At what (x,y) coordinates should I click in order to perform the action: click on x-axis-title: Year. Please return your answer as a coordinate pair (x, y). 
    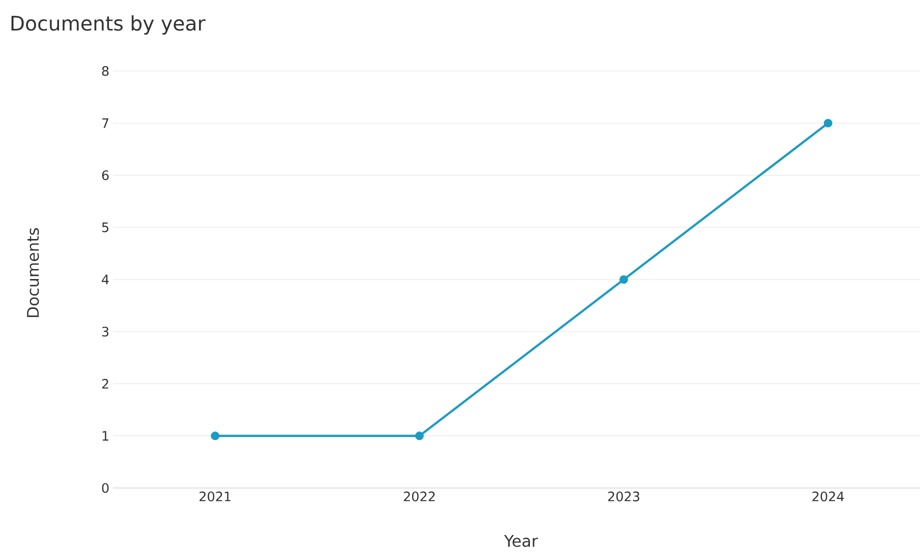
    Looking at the image, I should click on (521, 541).